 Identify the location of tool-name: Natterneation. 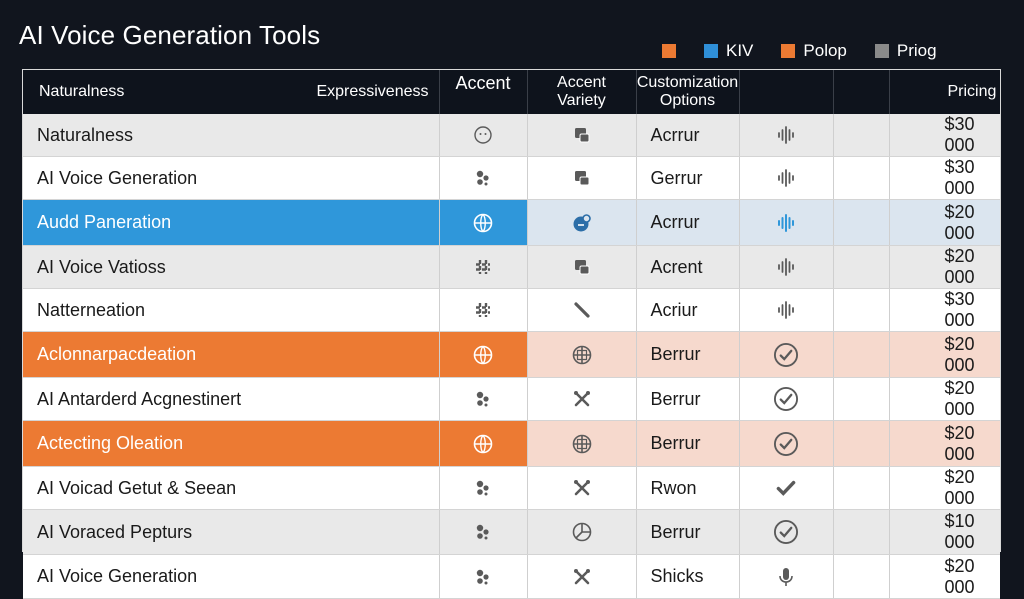
(91, 309).